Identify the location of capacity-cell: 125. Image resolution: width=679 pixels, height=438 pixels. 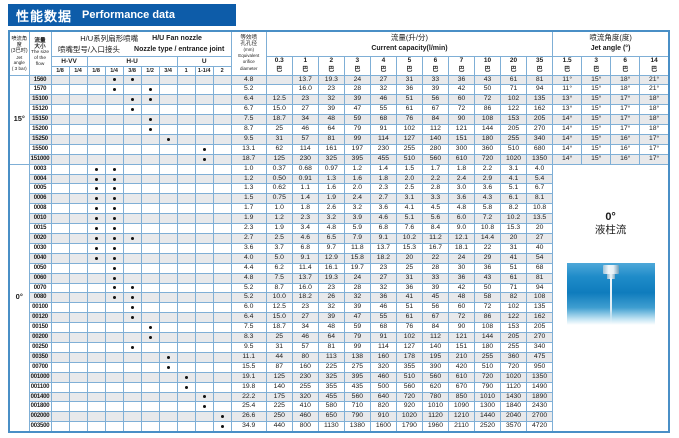
(279, 377).